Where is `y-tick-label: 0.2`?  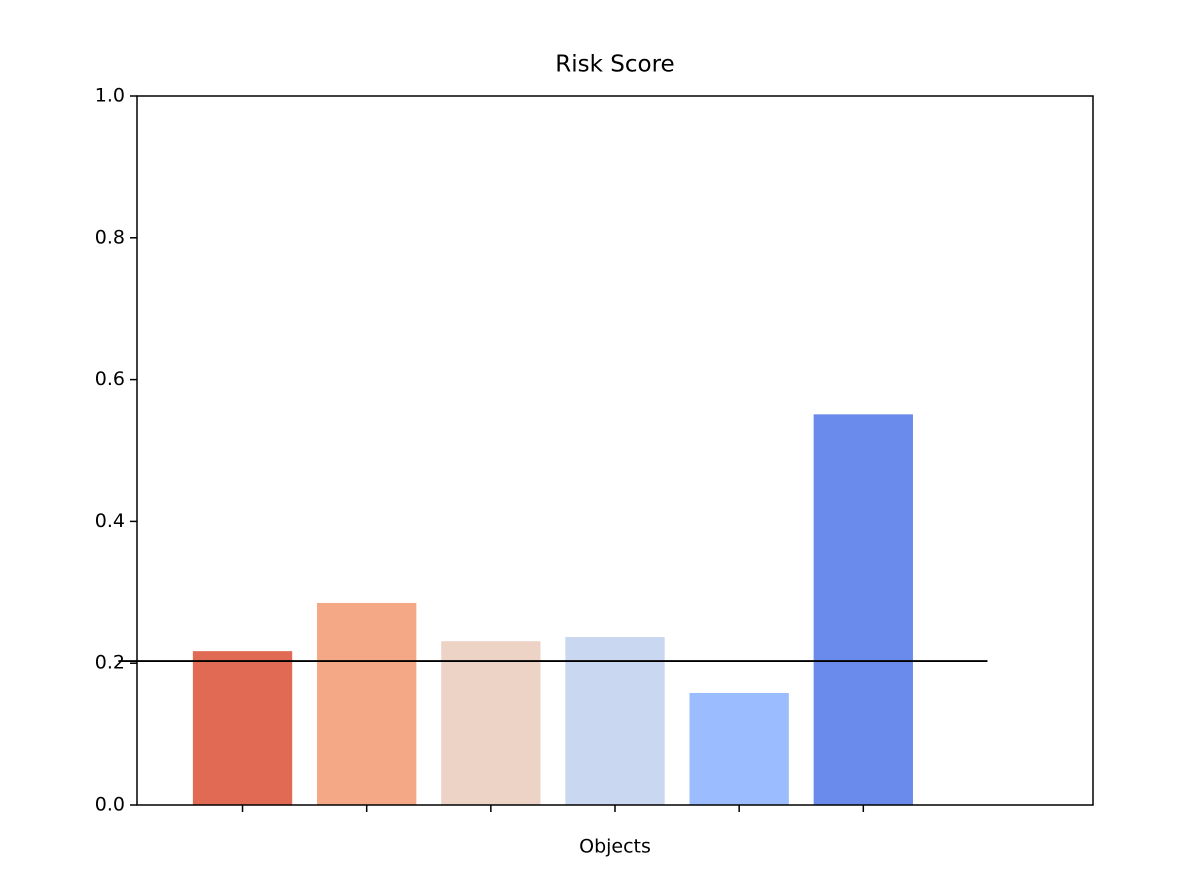 y-tick-label: 0.2 is located at coordinates (110, 663).